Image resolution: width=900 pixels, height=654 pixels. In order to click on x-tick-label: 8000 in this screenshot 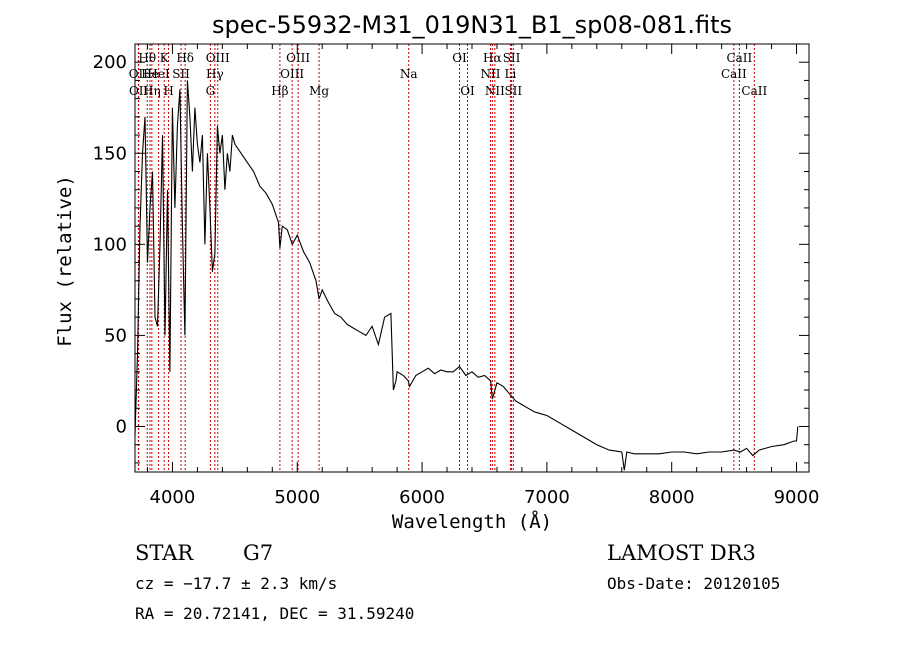, I will do `click(672, 497)`.